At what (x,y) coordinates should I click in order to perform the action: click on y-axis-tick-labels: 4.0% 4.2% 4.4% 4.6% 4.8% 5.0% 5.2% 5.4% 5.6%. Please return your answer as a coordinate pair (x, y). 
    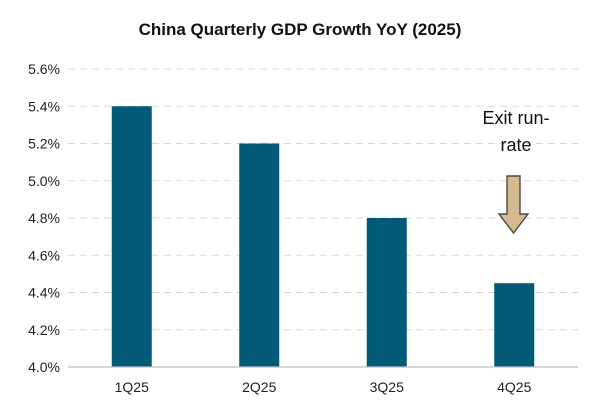
    Looking at the image, I should click on (44, 218).